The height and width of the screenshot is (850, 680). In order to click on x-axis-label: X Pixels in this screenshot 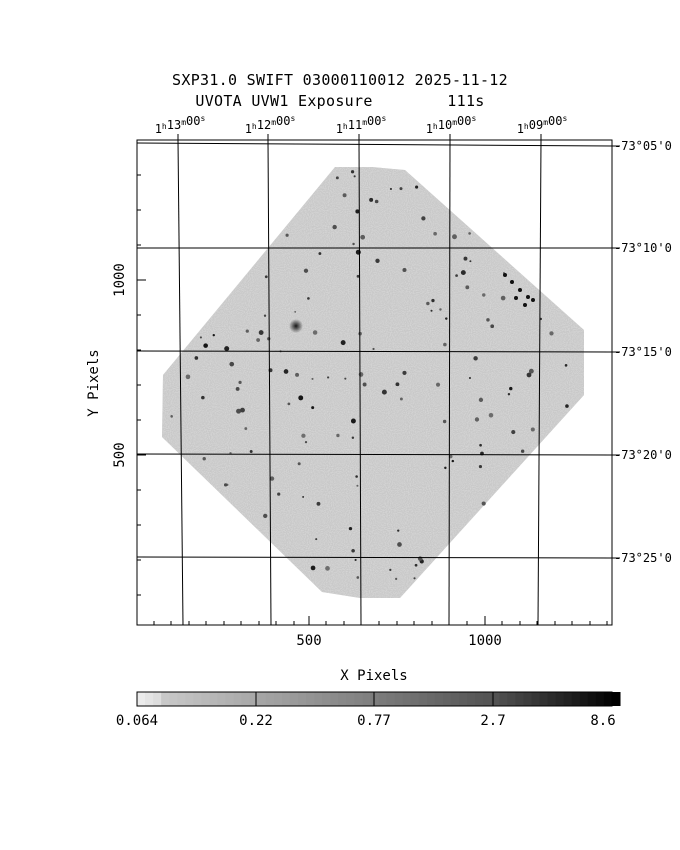, I will do `click(373, 676)`.